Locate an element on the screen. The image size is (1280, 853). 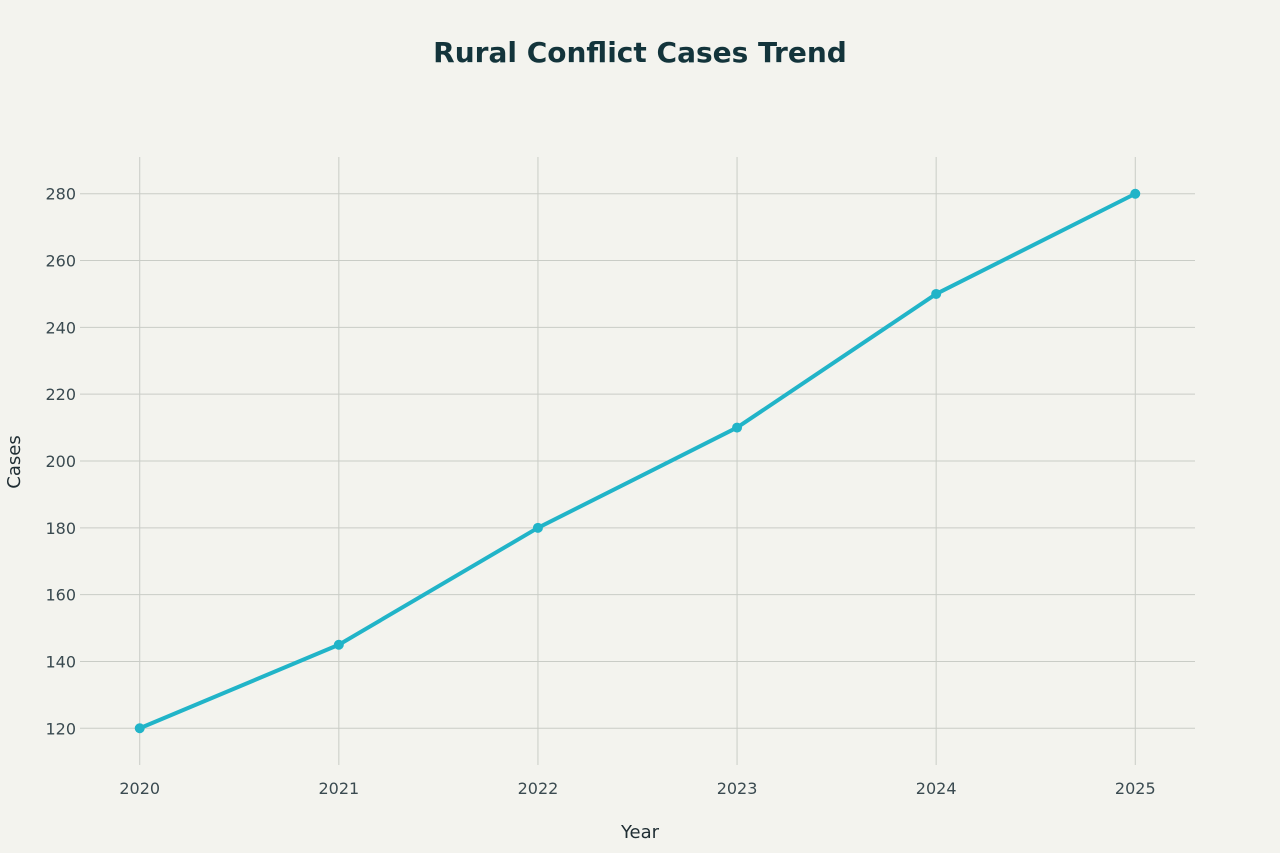
y-tick-label: 260 is located at coordinates (60, 261).